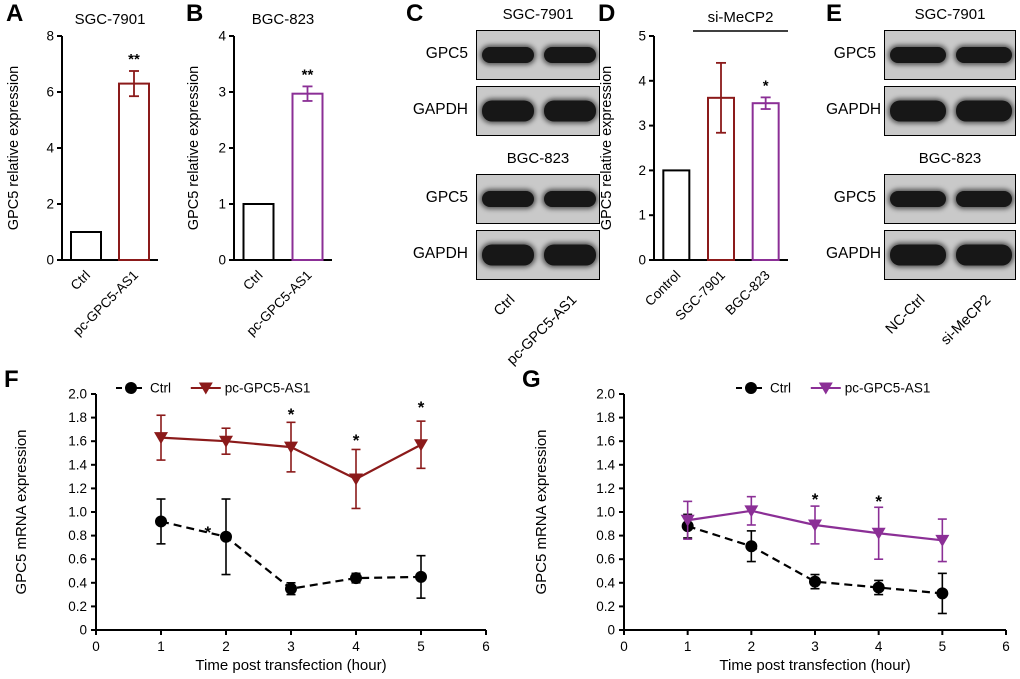 This screenshot has height=679, width=1020. I want to click on x-tick-label: 5, so click(943, 646).